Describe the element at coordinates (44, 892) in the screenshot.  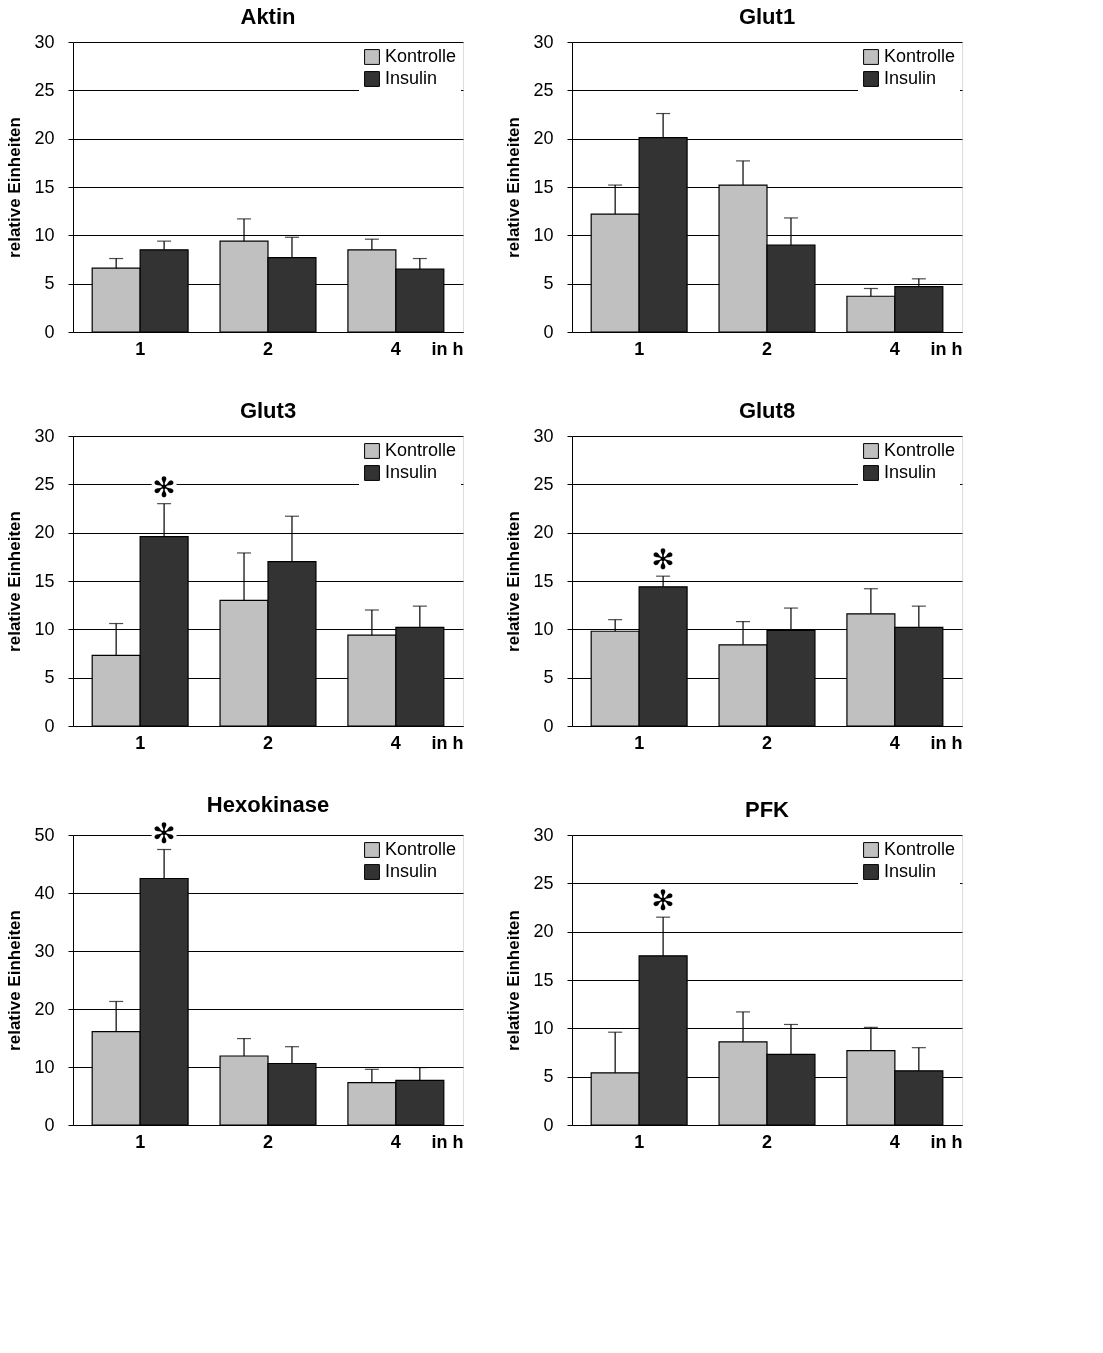
I see `y-tick-label: 40` at that location.